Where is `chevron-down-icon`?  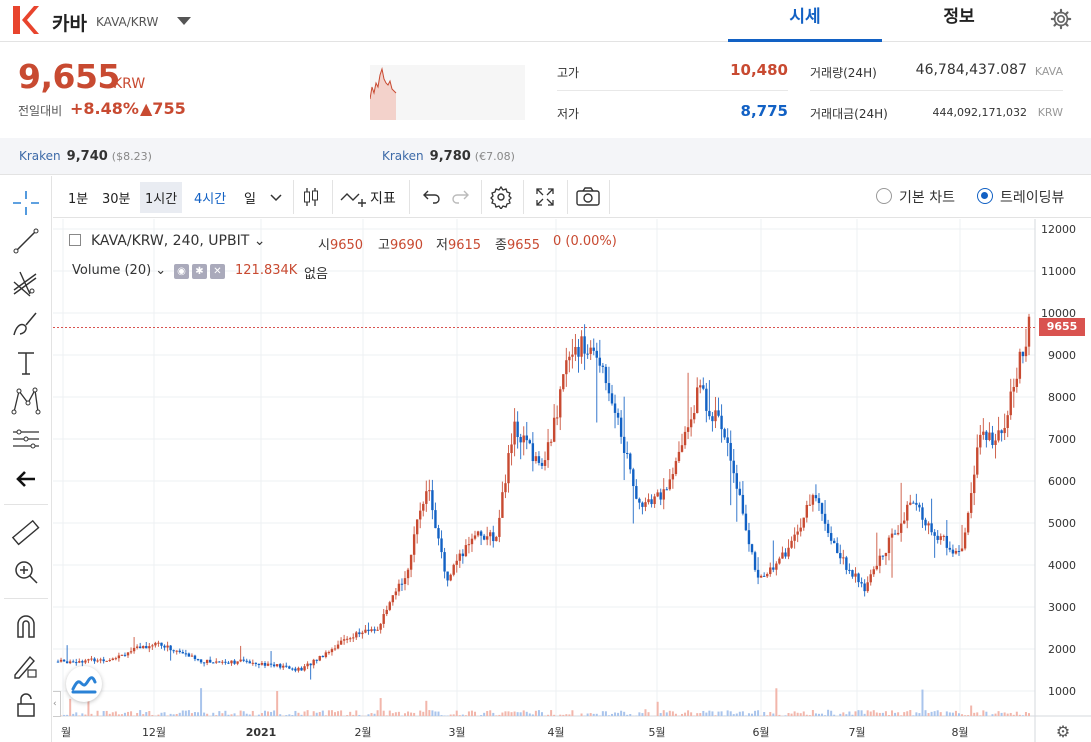
chevron-down-icon is located at coordinates (276, 197).